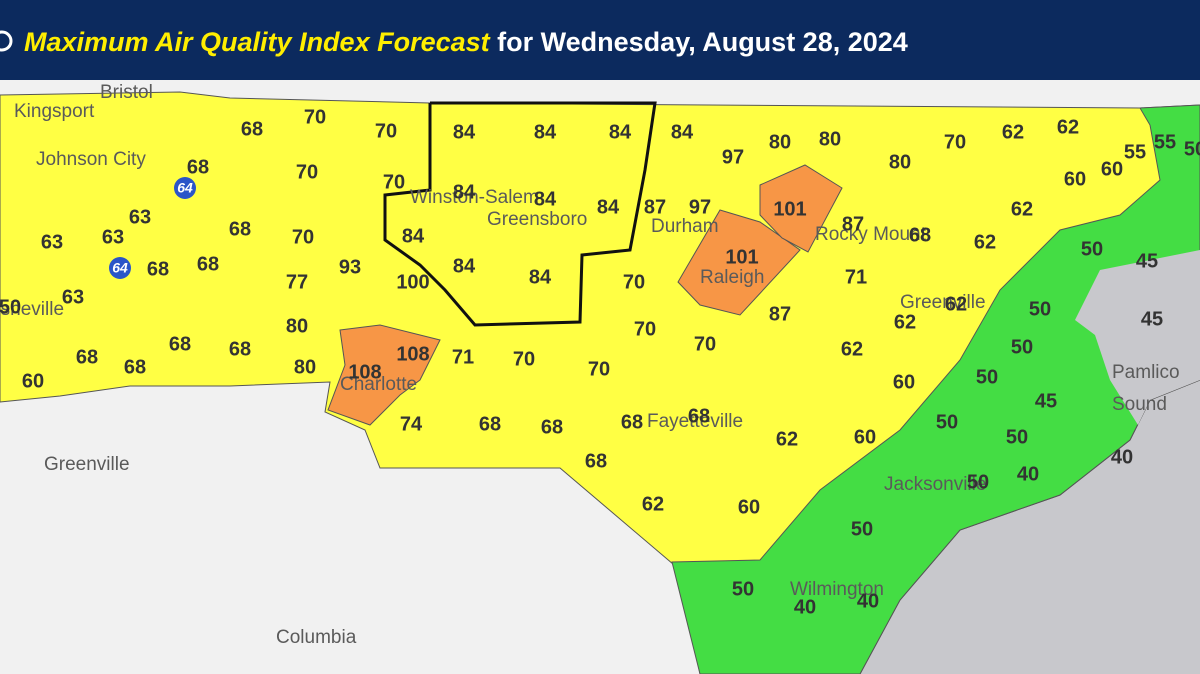 This screenshot has width=1200, height=674. Describe the element at coordinates (91, 159) in the screenshot. I see `city-label: Johnson City` at that location.